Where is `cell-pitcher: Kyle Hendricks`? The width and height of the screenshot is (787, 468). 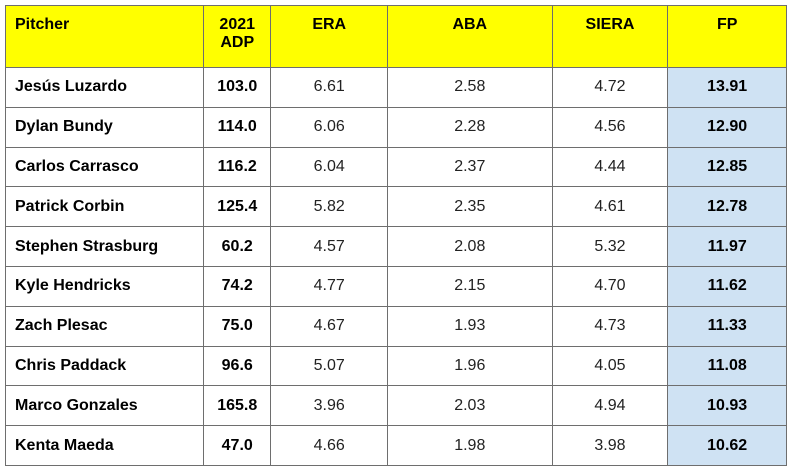
cell-pitcher: Kyle Hendricks is located at coordinates (104, 286).